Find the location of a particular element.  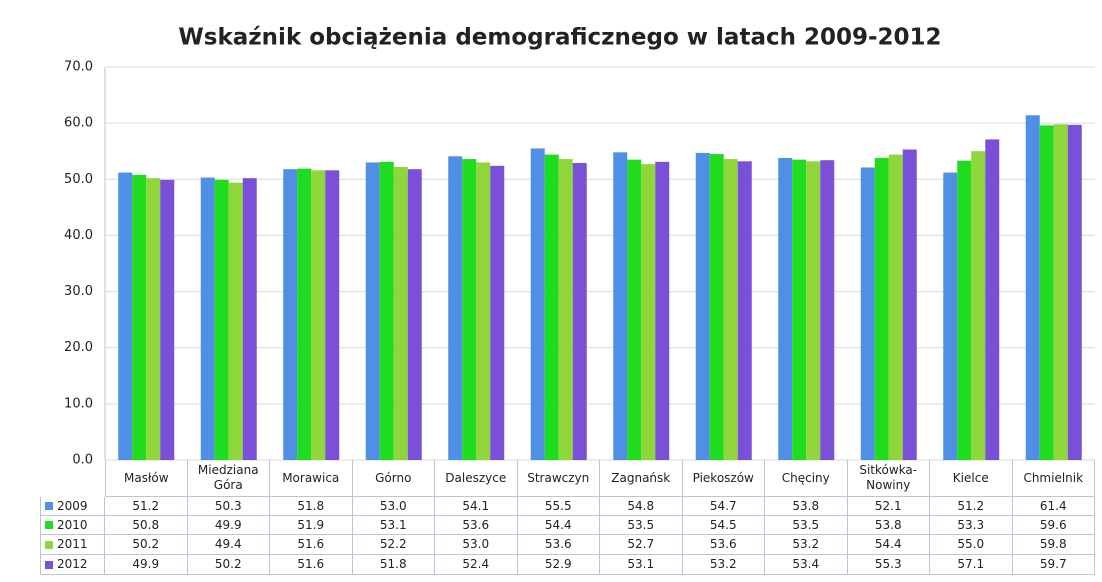

value-label: 59.7 is located at coordinates (1053, 565).